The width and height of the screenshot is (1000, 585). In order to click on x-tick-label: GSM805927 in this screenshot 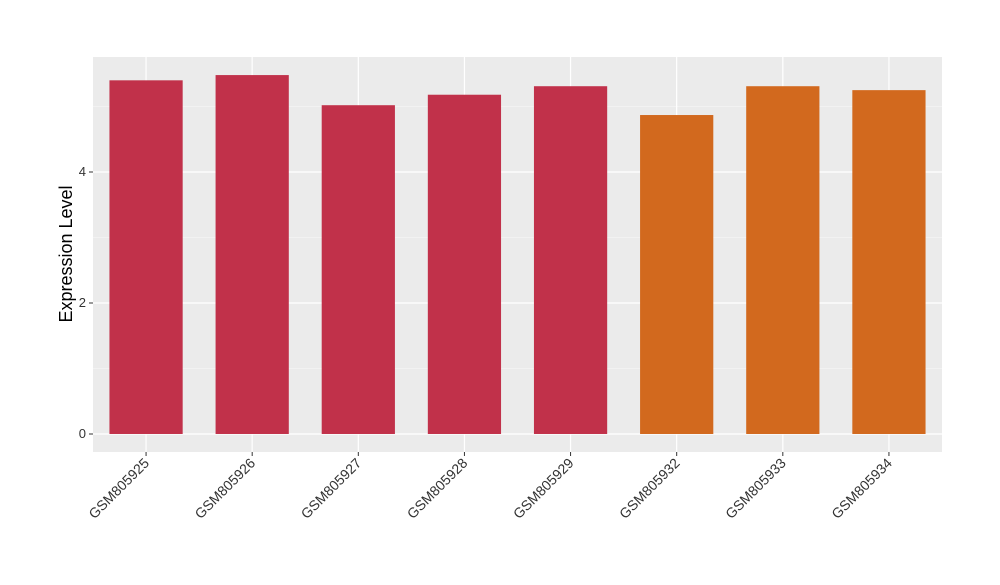, I will do `click(331, 488)`.